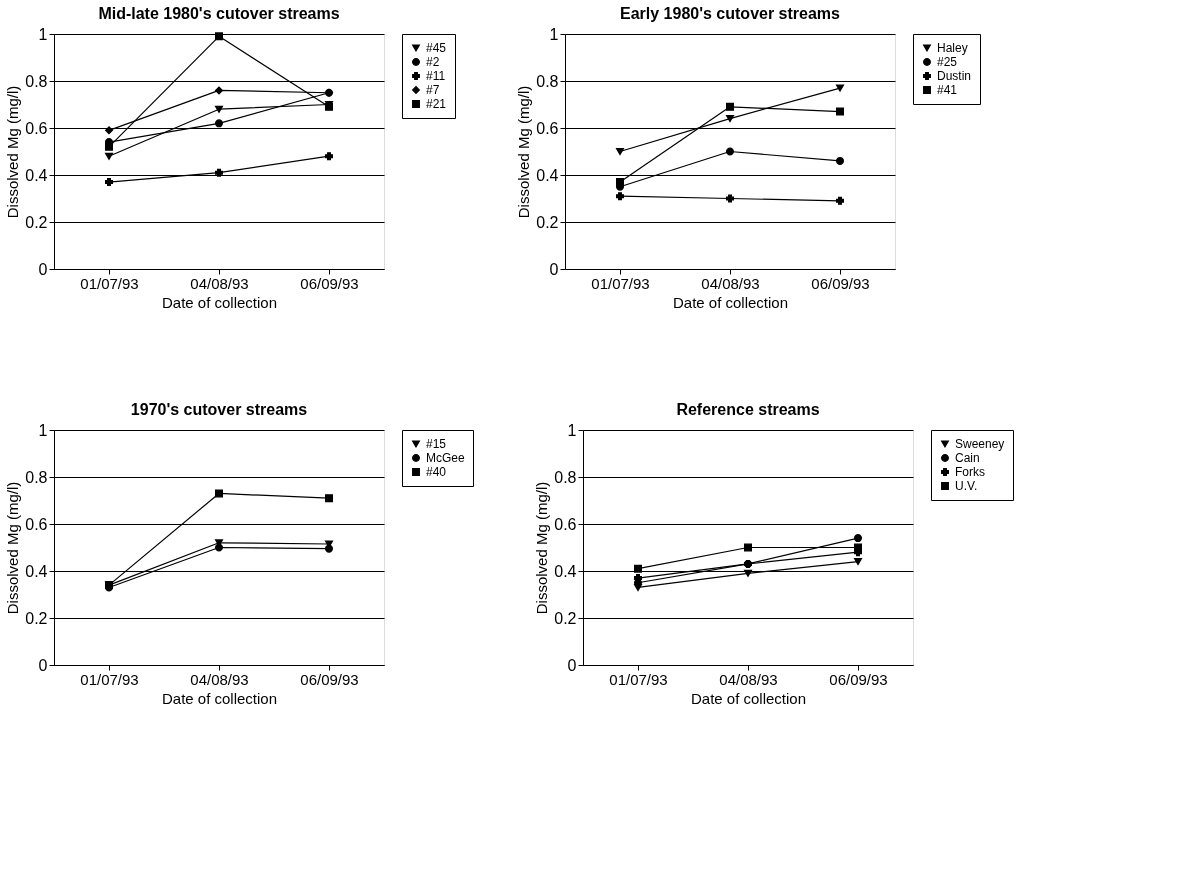 The image size is (1202, 895). What do you see at coordinates (947, 90) in the screenshot?
I see `legend-label: #41` at bounding box center [947, 90].